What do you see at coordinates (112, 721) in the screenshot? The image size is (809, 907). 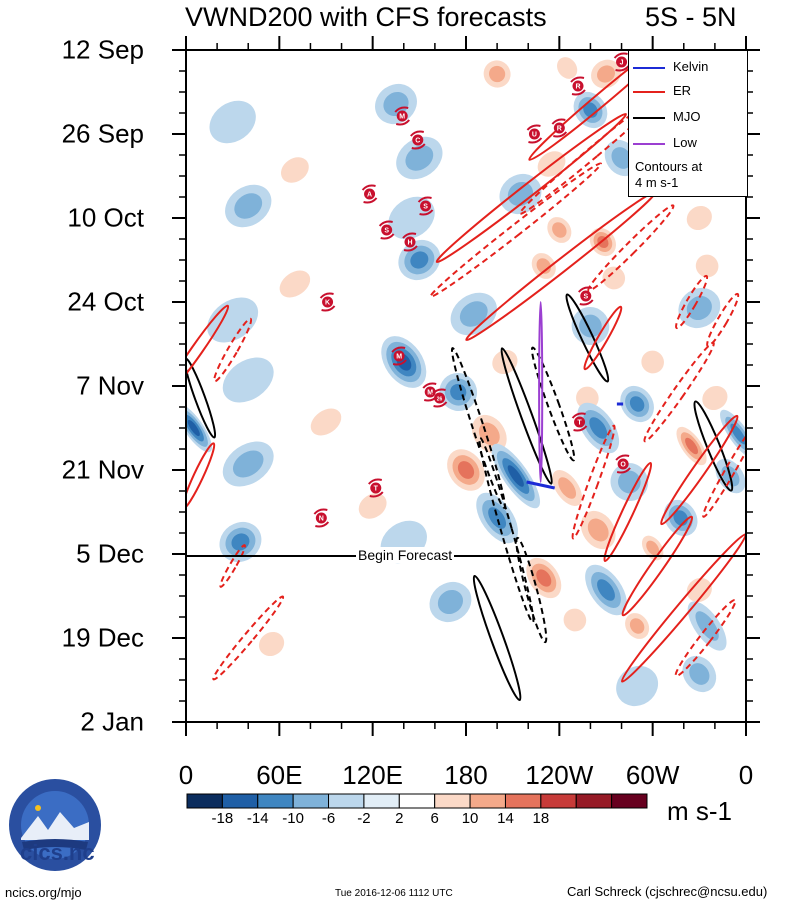 I see `y-tick-label: 2 Jan` at bounding box center [112, 721].